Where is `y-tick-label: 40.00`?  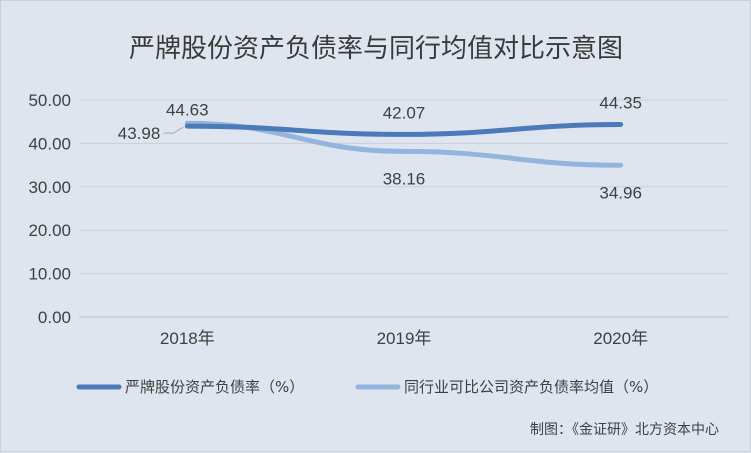
y-tick-label: 40.00 is located at coordinates (49, 143).